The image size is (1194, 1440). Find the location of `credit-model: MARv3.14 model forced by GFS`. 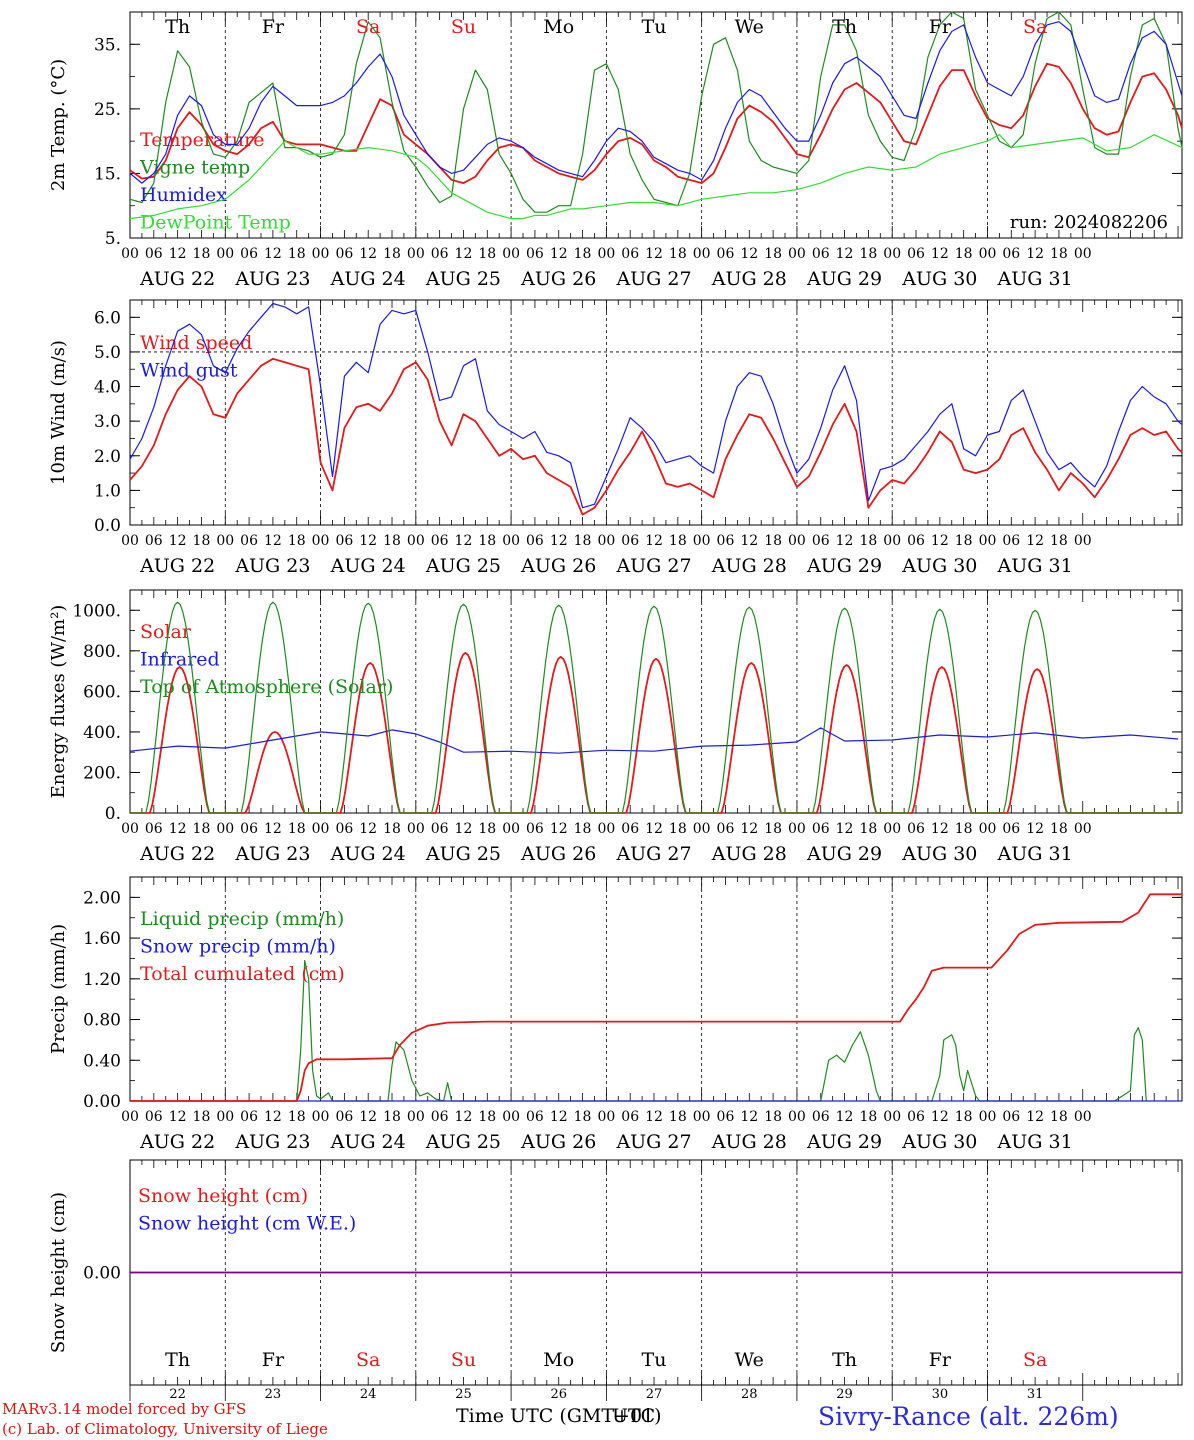

credit-model: MARv3.14 model forced by GFS is located at coordinates (124, 1409).